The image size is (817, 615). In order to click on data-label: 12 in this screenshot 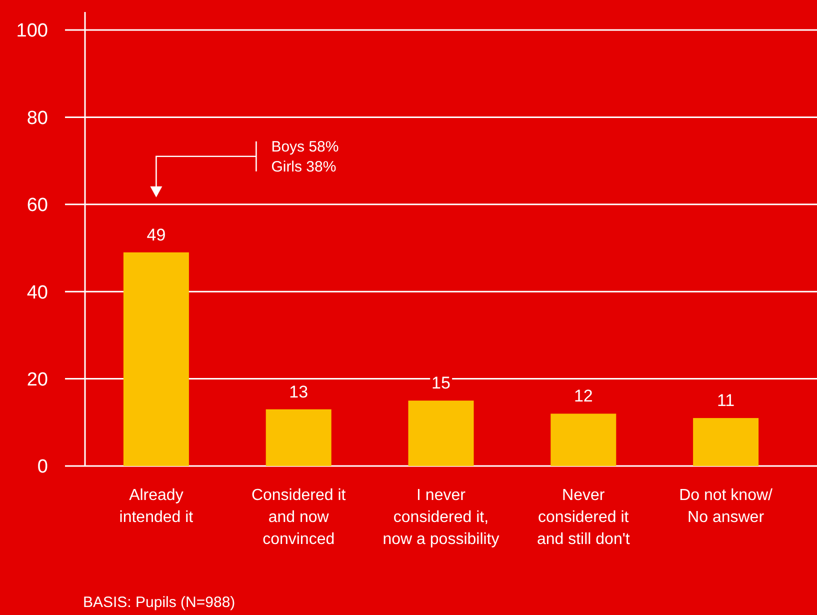, I will do `click(583, 396)`.